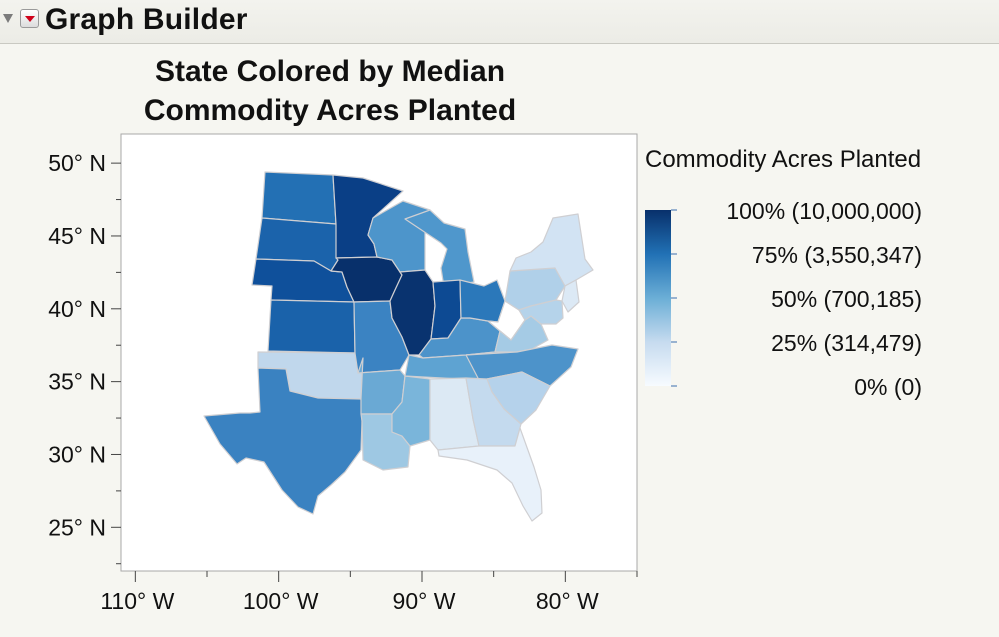 This screenshot has width=999, height=637. What do you see at coordinates (846, 299) in the screenshot?
I see `legend-label: 50% (700,185)` at bounding box center [846, 299].